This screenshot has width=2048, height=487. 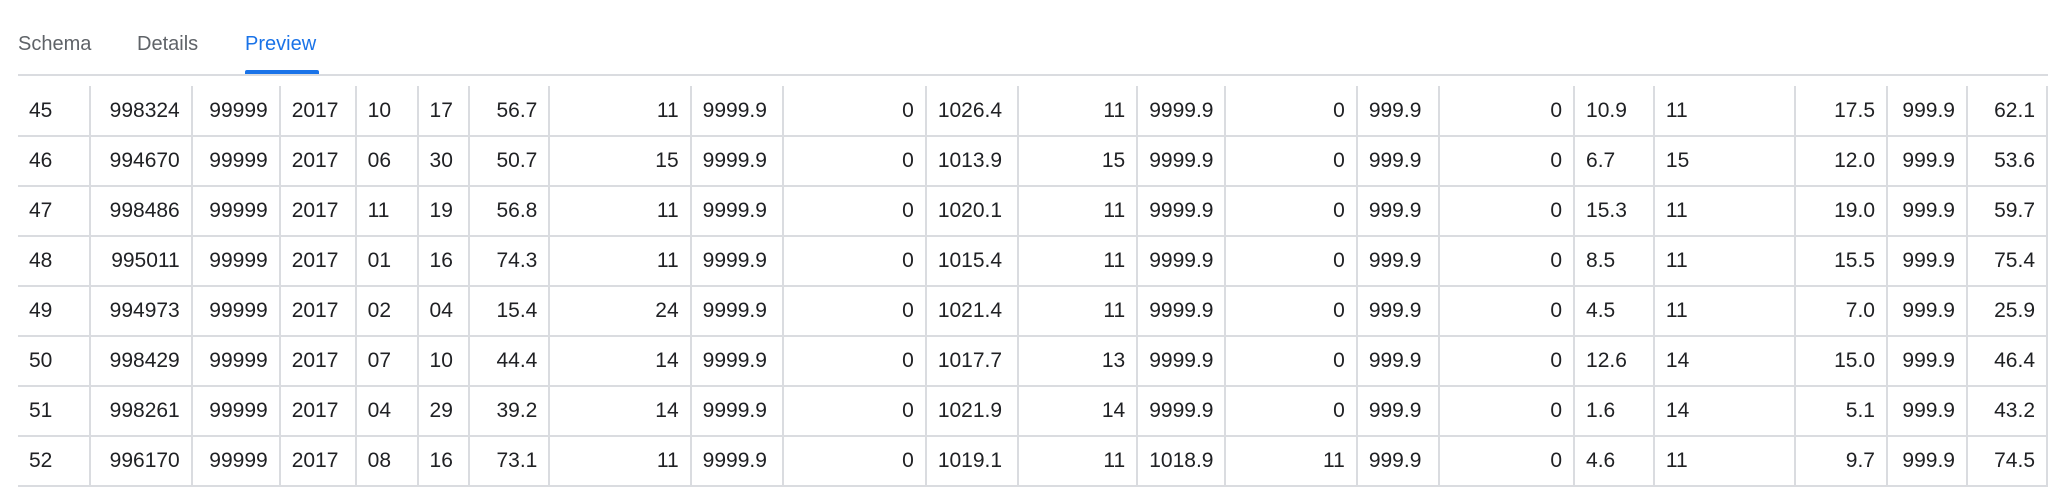 I want to click on table-cell: 1020.1, so click(x=972, y=211).